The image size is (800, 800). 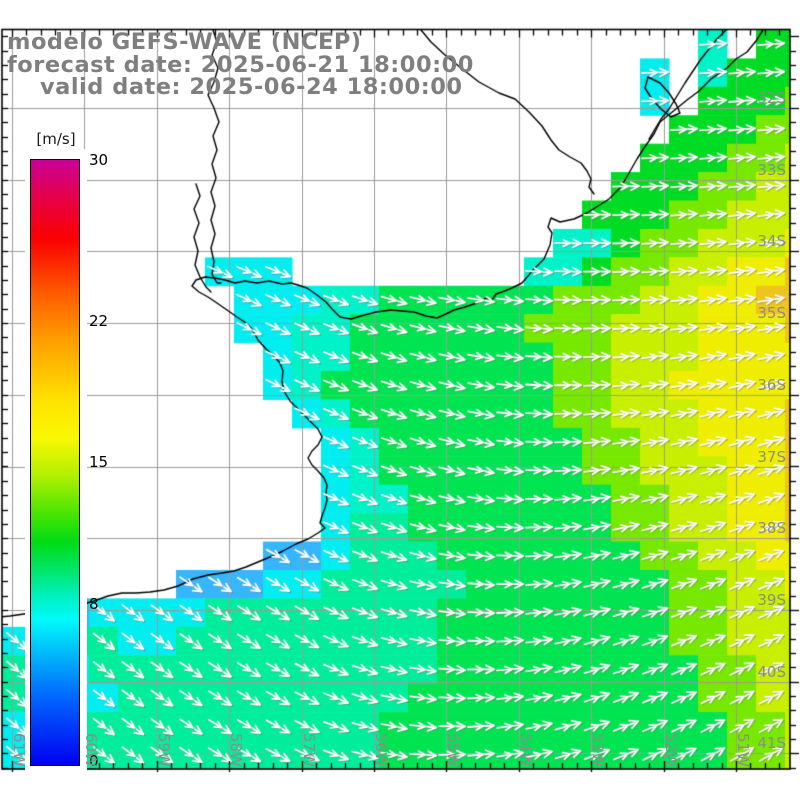 I want to click on colorbar-tick-0: 0, so click(x=94, y=761).